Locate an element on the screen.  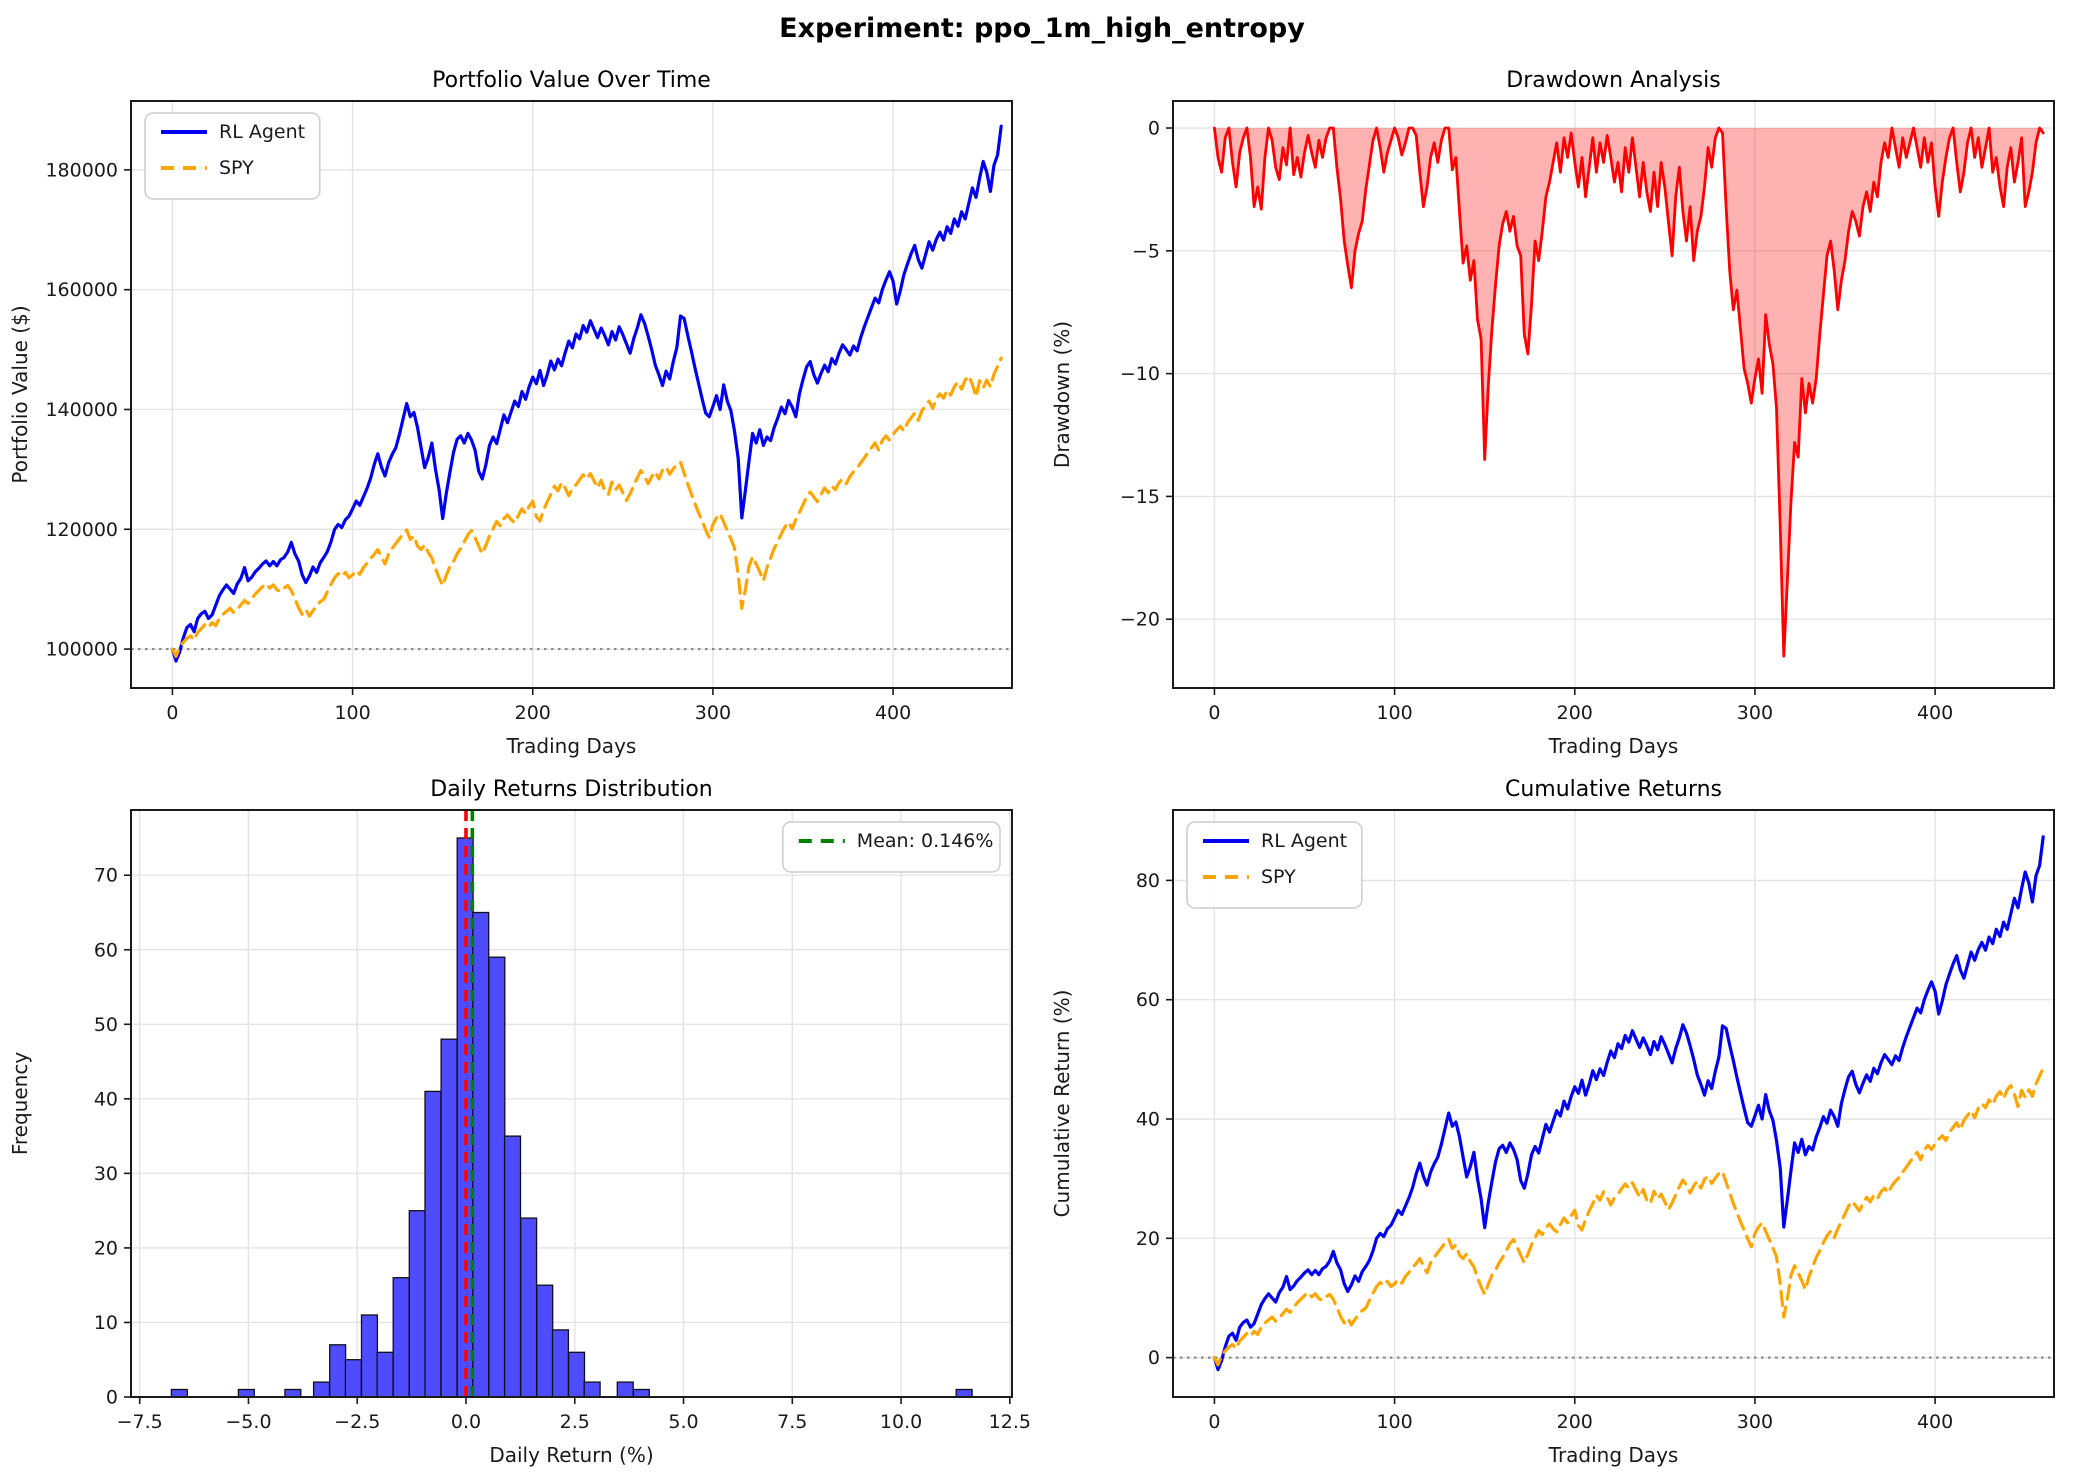
svg-text: 0.0 is located at coordinates (466, 1422).